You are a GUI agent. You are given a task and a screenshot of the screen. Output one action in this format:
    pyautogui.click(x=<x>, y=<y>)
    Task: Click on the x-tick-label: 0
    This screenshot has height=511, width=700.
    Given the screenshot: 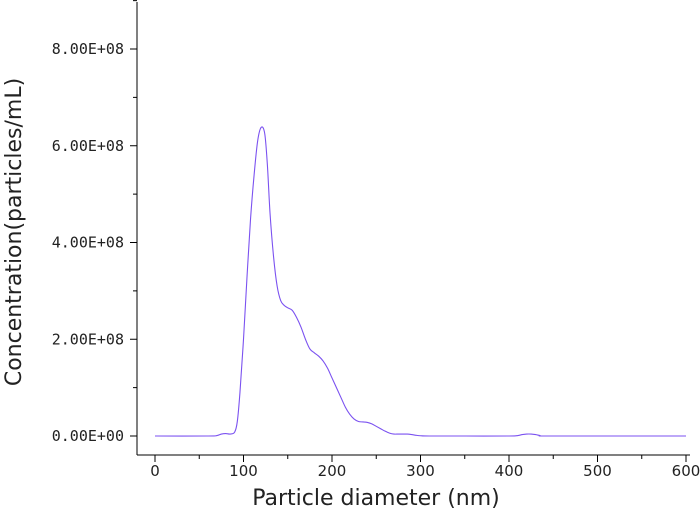 What is the action you would take?
    pyautogui.click(x=155, y=471)
    